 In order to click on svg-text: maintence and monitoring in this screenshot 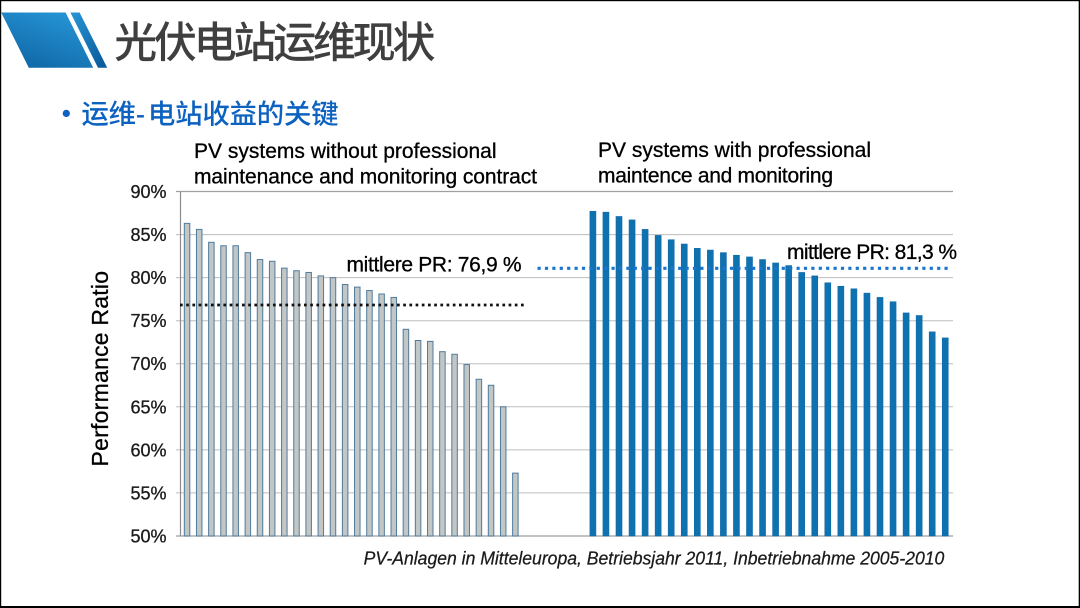, I will do `click(715, 175)`.